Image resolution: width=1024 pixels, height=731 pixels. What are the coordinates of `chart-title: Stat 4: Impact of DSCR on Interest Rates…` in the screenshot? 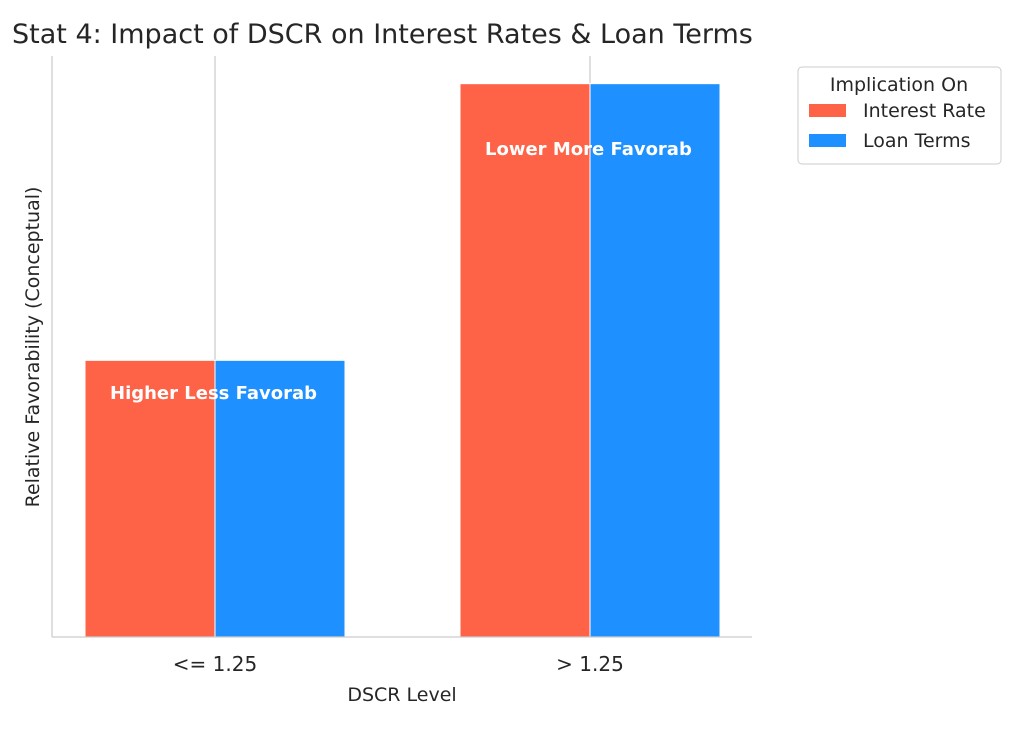 It's located at (382, 34).